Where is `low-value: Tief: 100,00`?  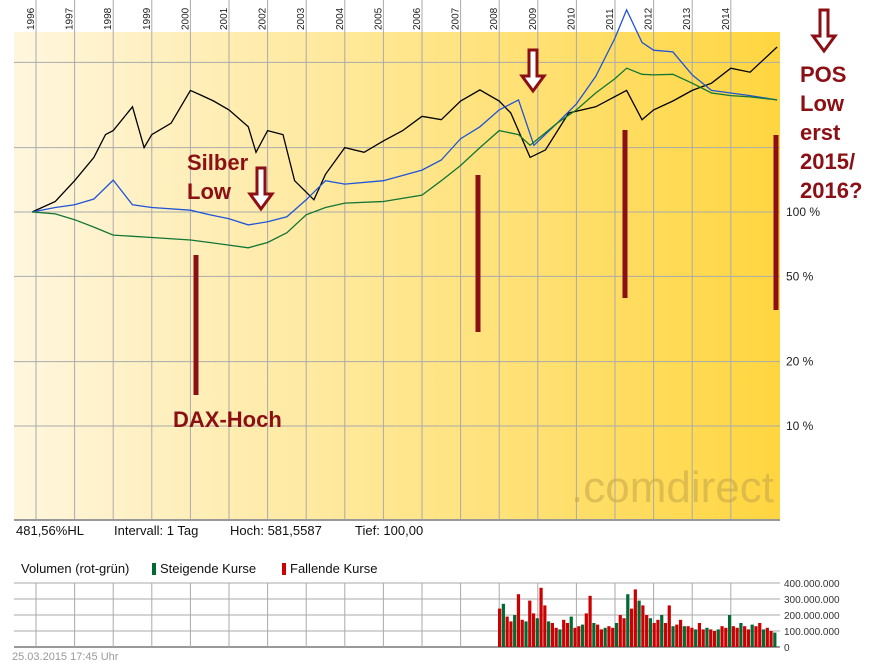
low-value: Tief: 100,00 is located at coordinates (389, 530).